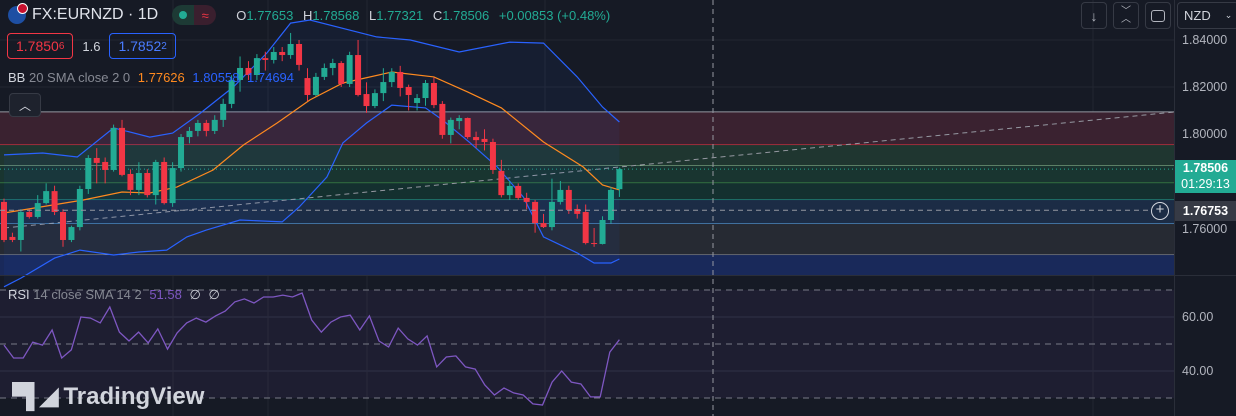 This screenshot has height=416, width=1236. What do you see at coordinates (1160, 211) in the screenshot?
I see `add-alert-plus-icon: +` at bounding box center [1160, 211].